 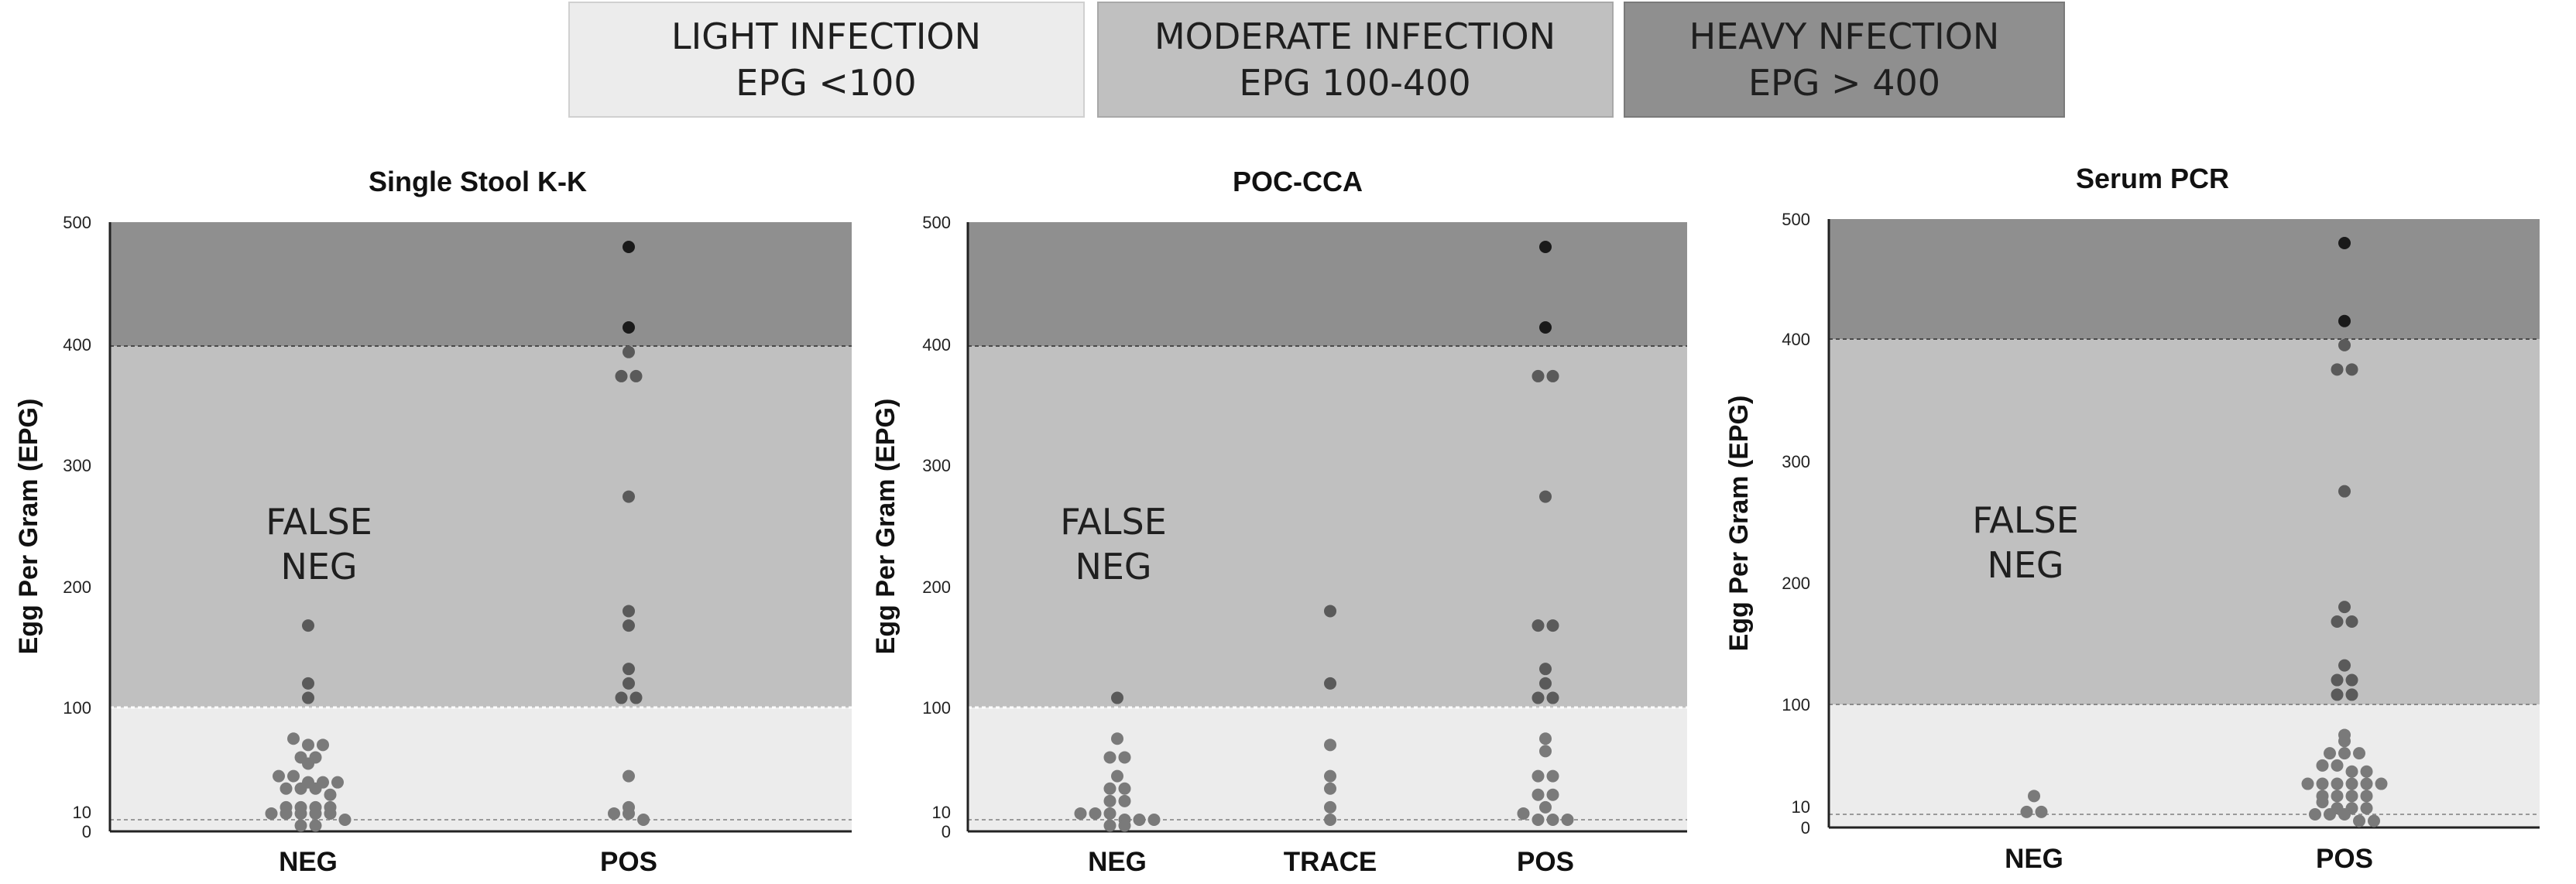 What do you see at coordinates (2025, 565) in the screenshot?
I see `false-neg-annotation: NEG` at bounding box center [2025, 565].